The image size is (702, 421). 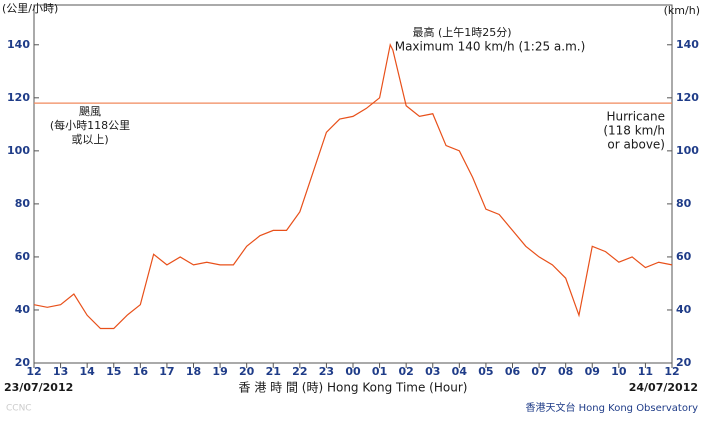 What do you see at coordinates (247, 371) in the screenshot?
I see `x-tick-label: 20` at bounding box center [247, 371].